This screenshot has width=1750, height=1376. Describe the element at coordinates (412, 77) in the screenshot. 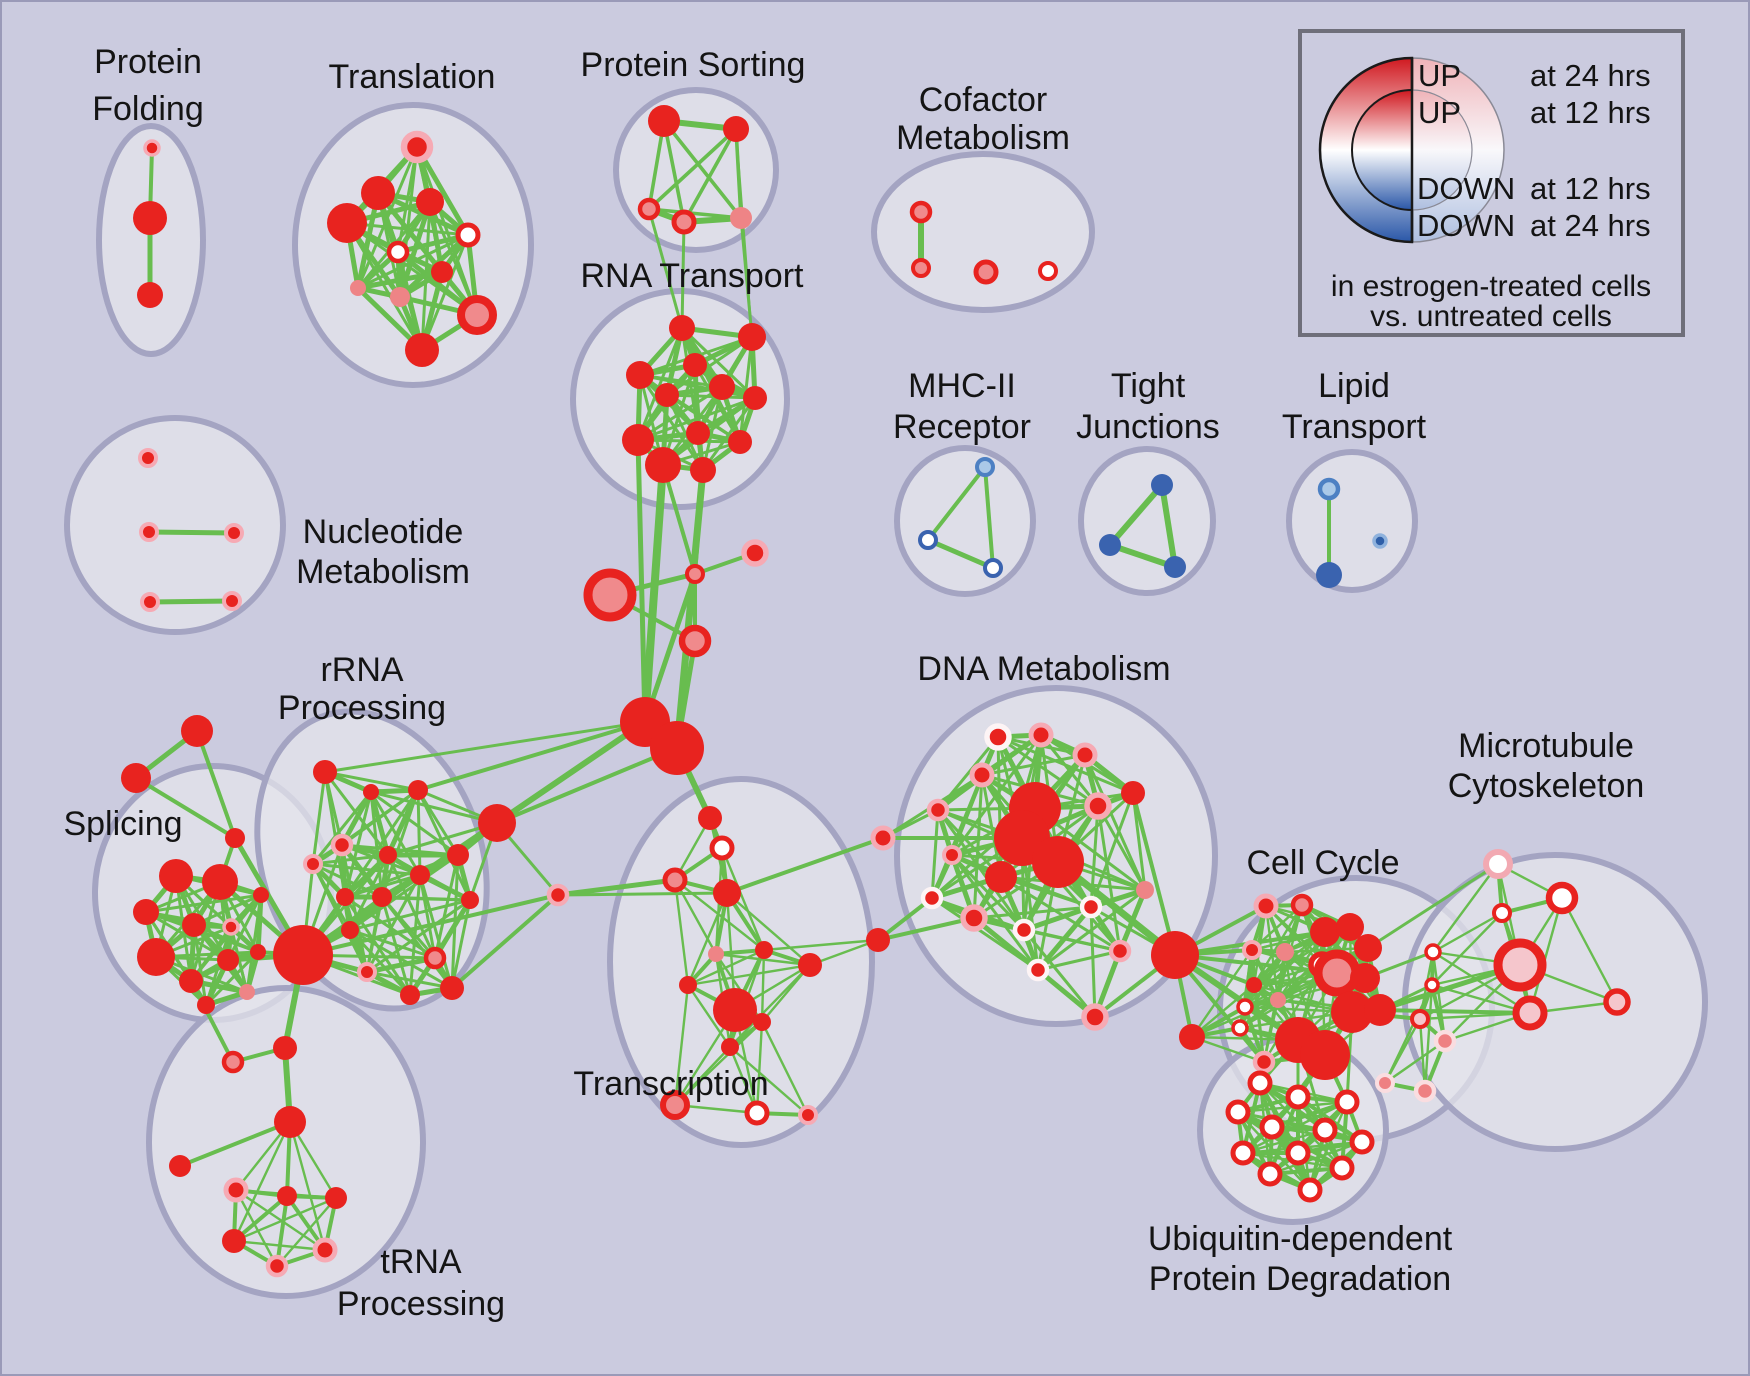

I see `cluster-translation-label: Translation` at that location.